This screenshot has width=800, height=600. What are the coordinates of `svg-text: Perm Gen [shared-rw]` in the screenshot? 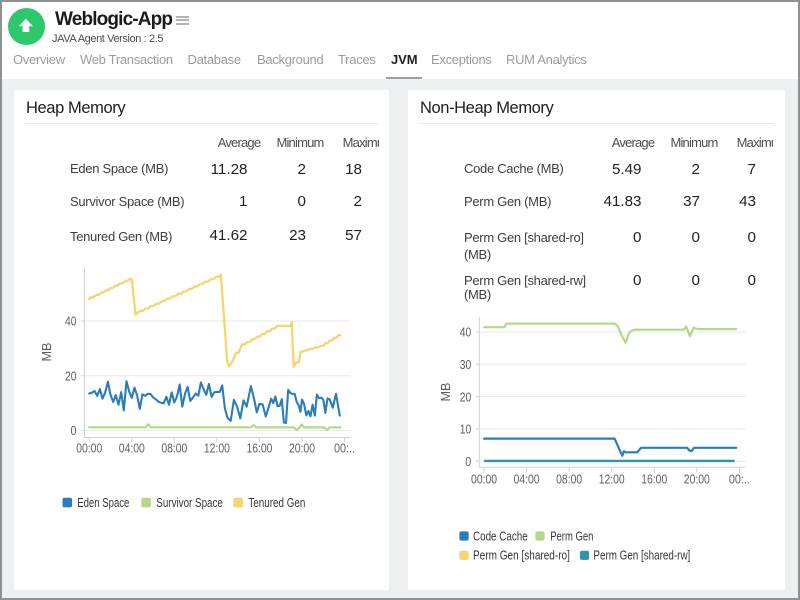 It's located at (641, 555).